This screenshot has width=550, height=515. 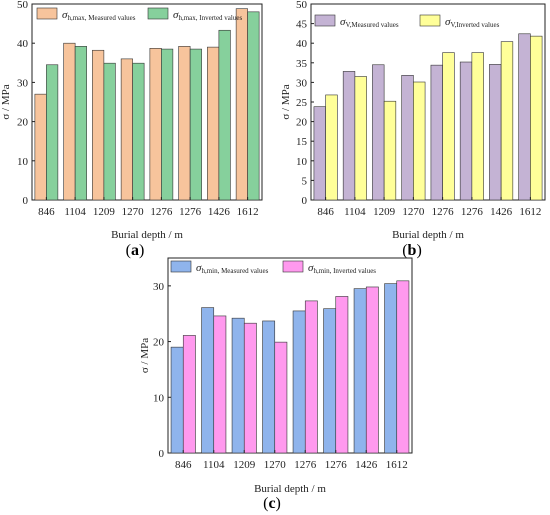 I want to click on y-tick-label: 45, so click(x=302, y=25).